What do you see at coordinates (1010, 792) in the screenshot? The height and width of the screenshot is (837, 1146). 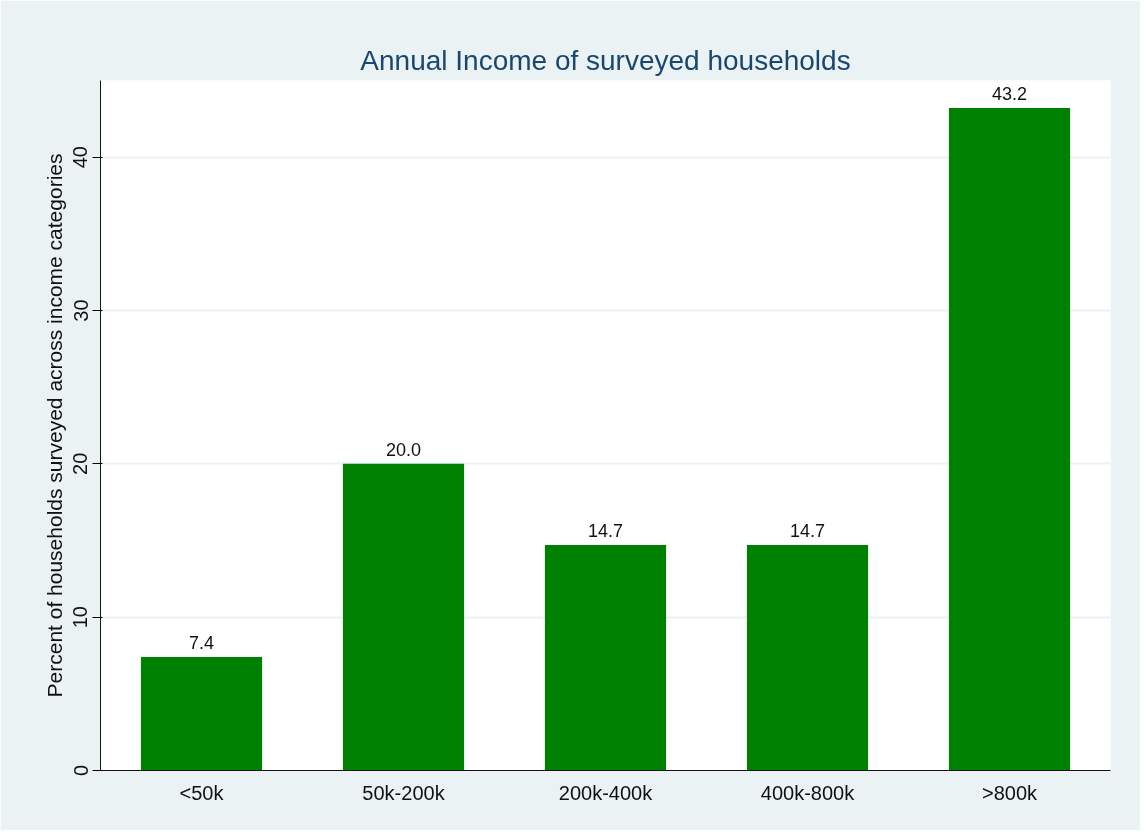 I see `x-tick-label: >800k` at bounding box center [1010, 792].